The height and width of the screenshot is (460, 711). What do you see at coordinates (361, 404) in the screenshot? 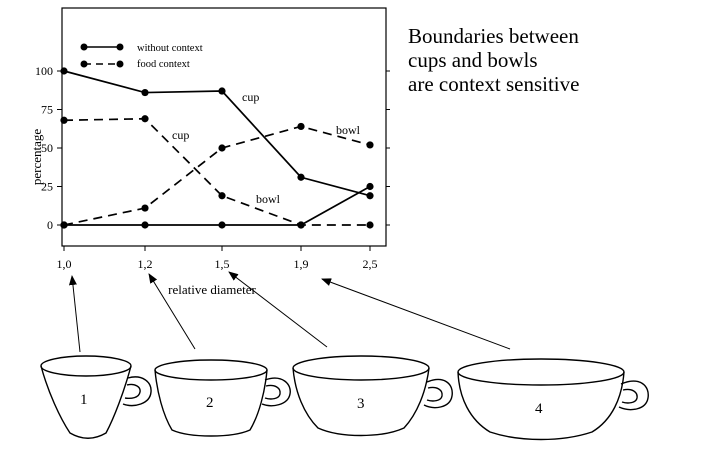
I see `cup-3-label: 3` at bounding box center [361, 404].